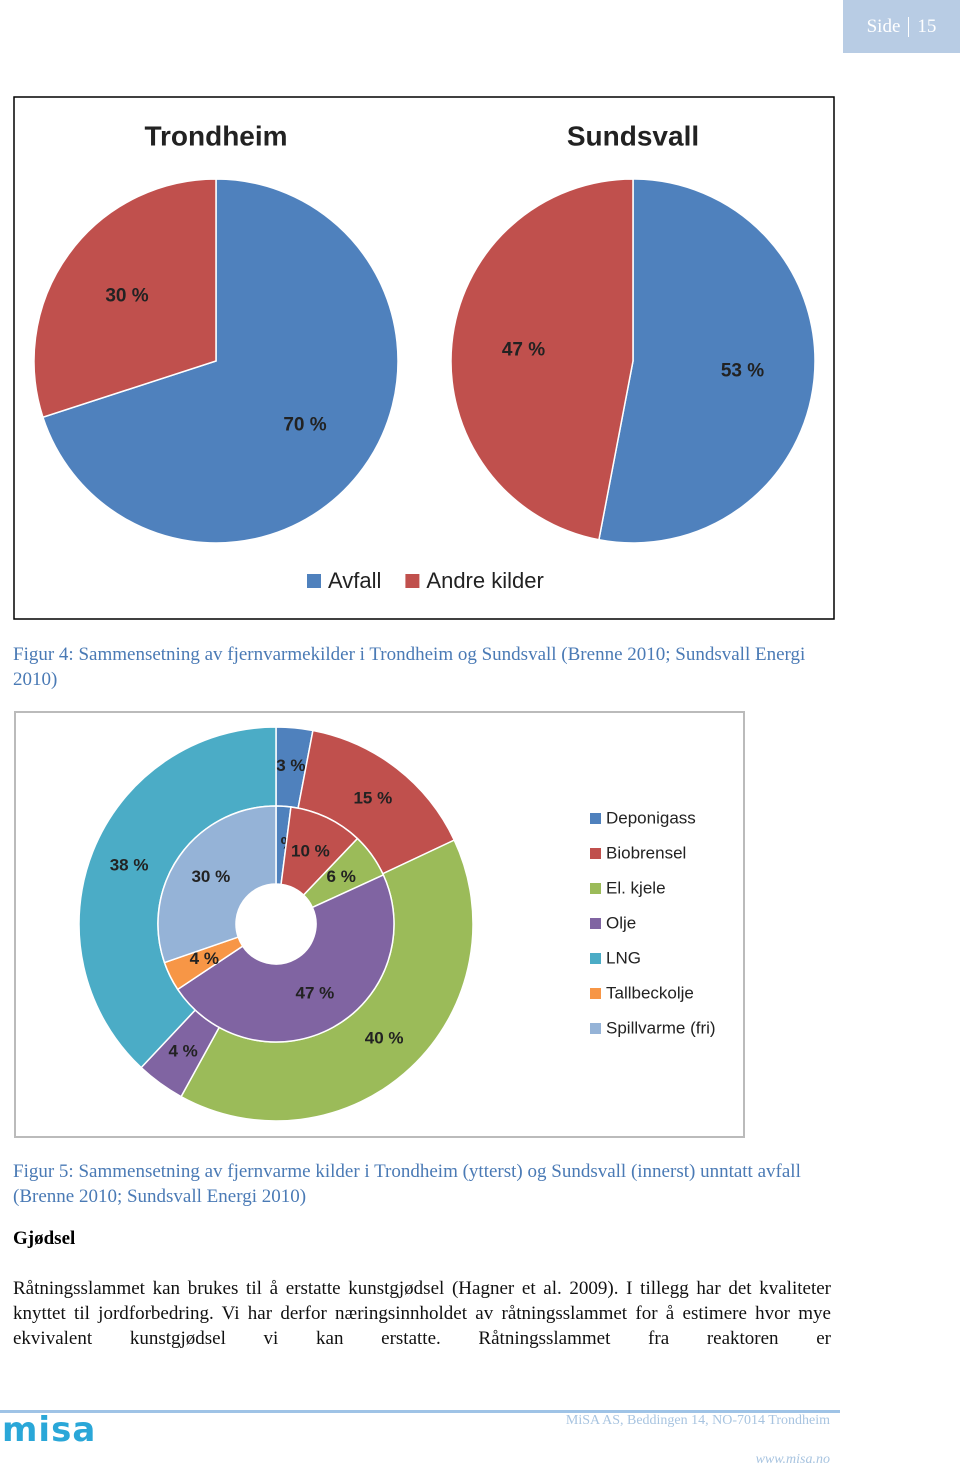  I want to click on legend-label: LNG, so click(623, 957).